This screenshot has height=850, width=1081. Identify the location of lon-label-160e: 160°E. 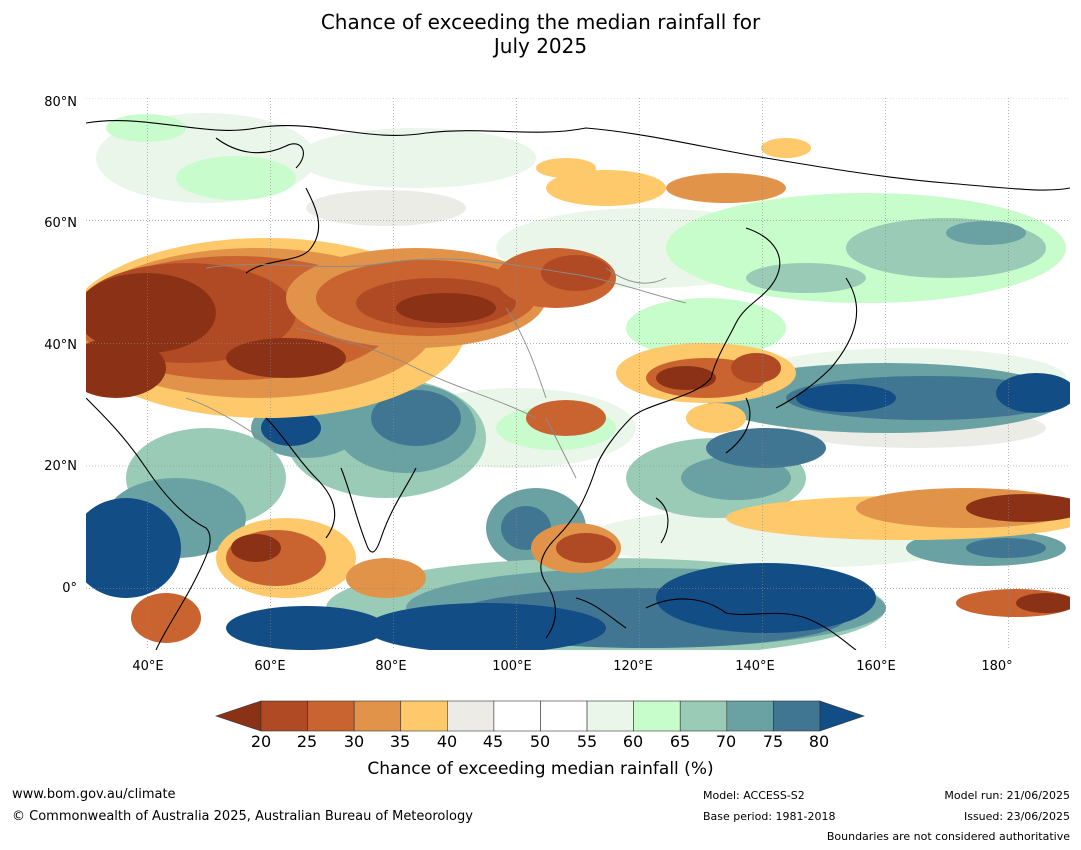
(876, 666).